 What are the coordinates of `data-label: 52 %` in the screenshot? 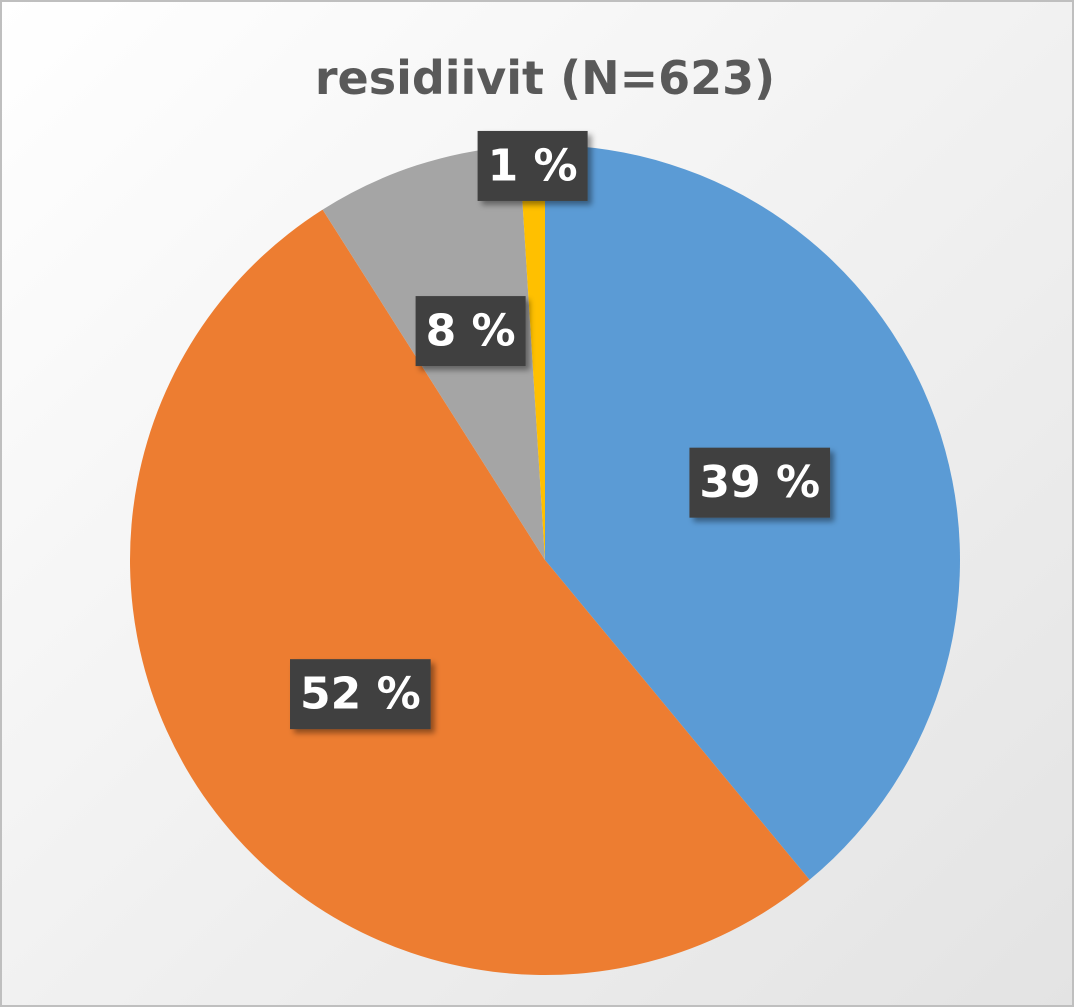 It's located at (360, 694).